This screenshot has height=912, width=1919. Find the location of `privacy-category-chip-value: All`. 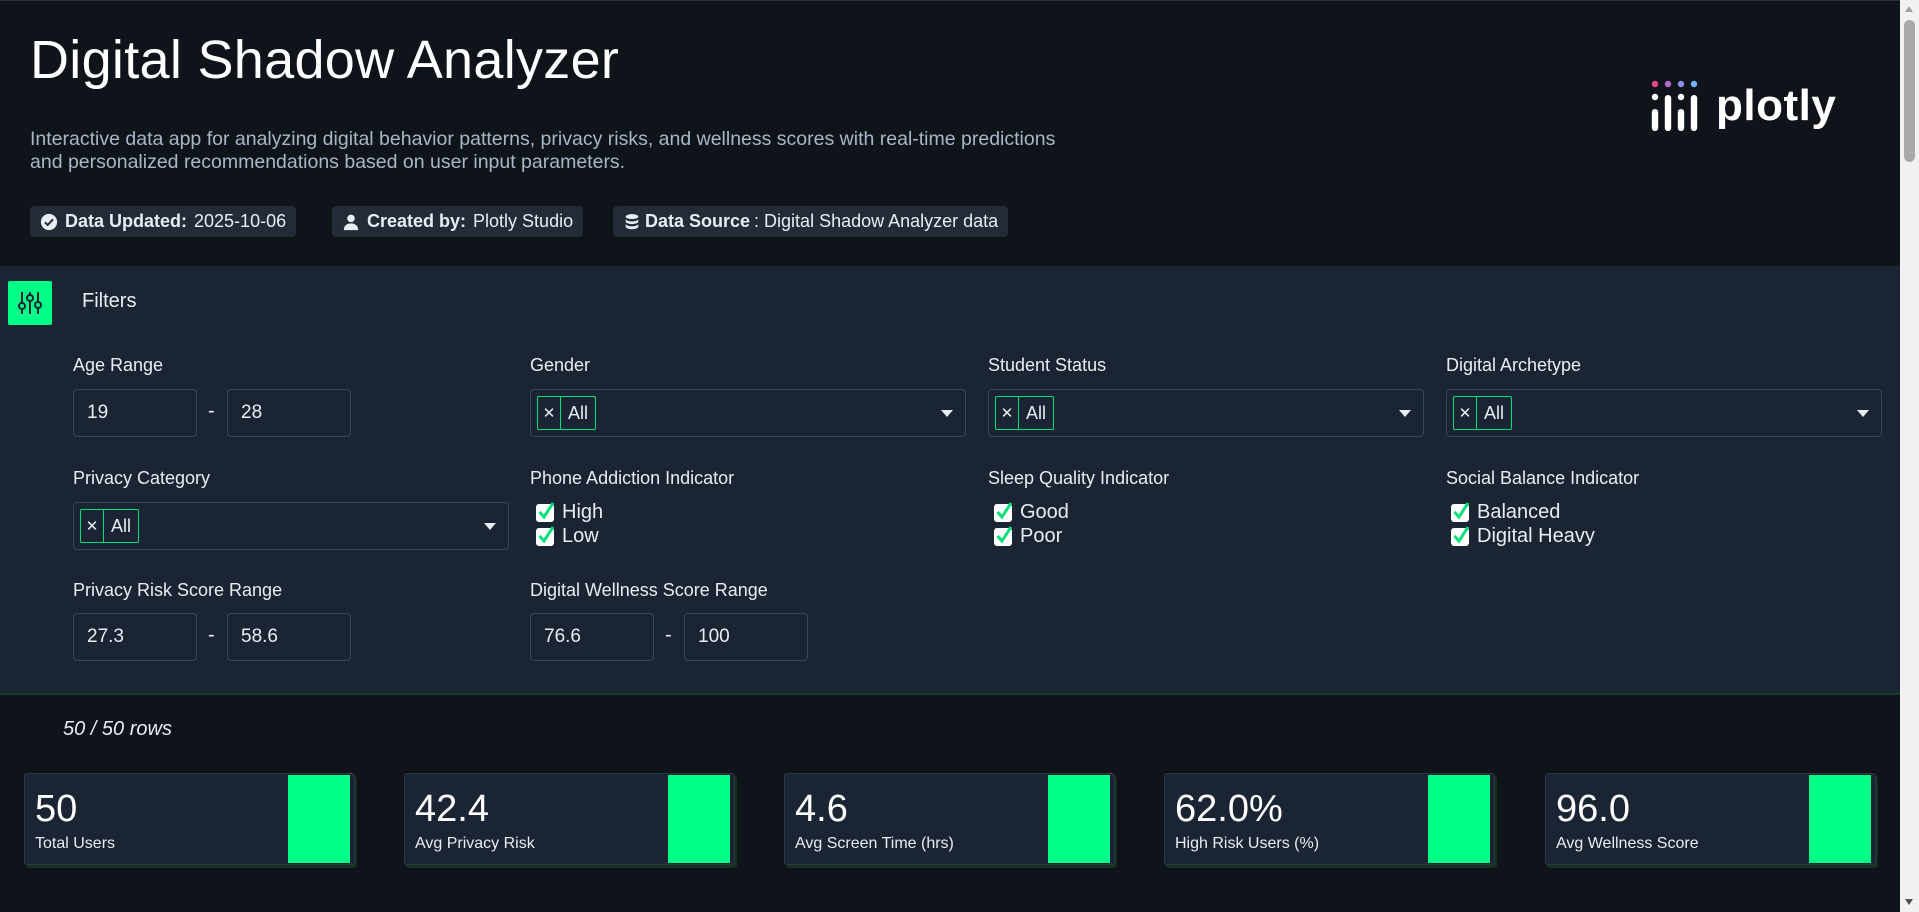

privacy-category-chip-value: All is located at coordinates (121, 525).